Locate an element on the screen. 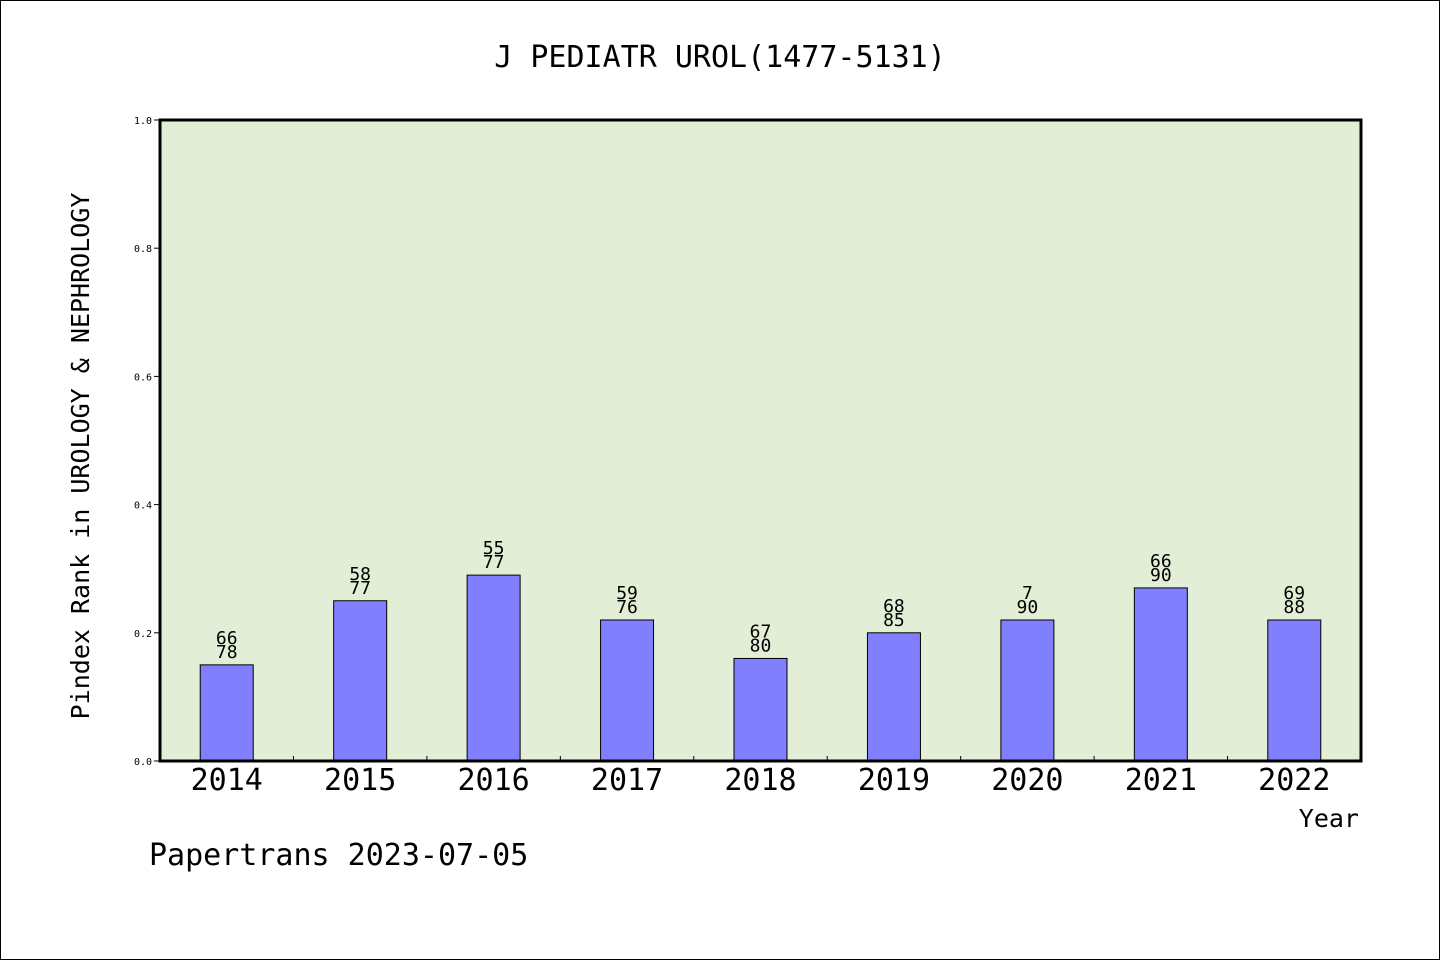  y-tick-label: 1.0 is located at coordinates (143, 121).